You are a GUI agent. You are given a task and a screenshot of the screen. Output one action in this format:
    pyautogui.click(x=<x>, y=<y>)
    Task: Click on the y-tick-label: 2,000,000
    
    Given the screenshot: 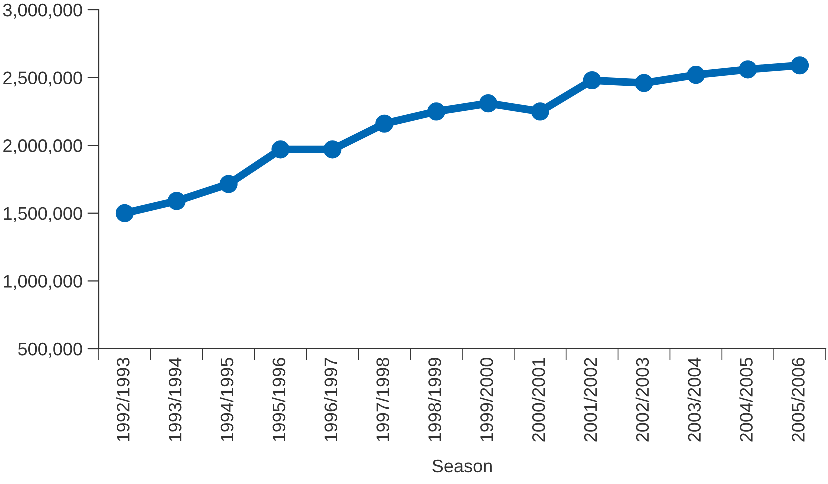 What is the action you would take?
    pyautogui.click(x=43, y=147)
    